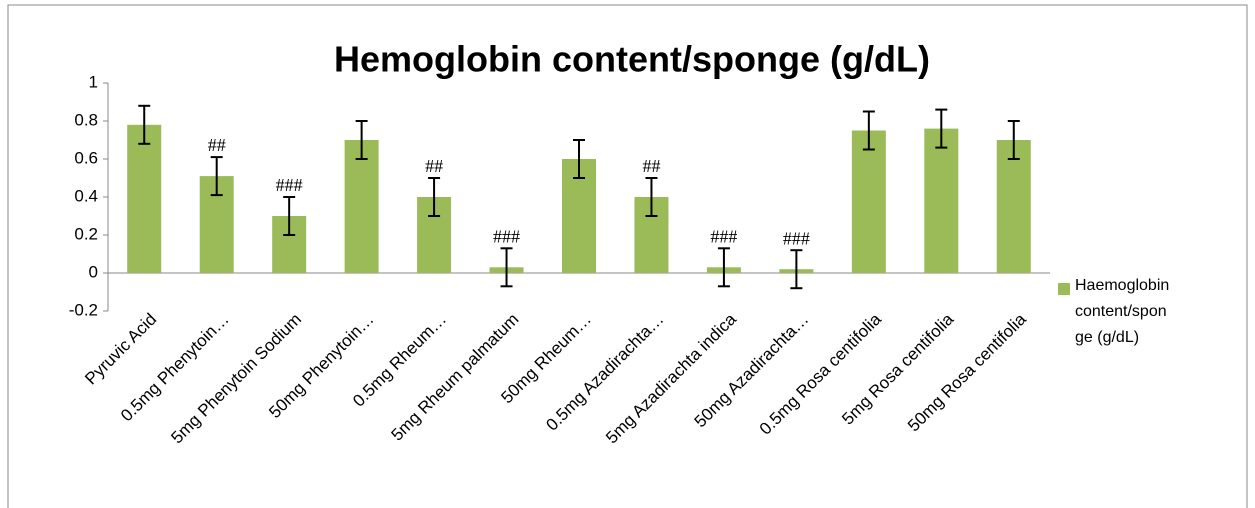  Describe the element at coordinates (83, 309) in the screenshot. I see `y-tick-label: -0.2` at that location.